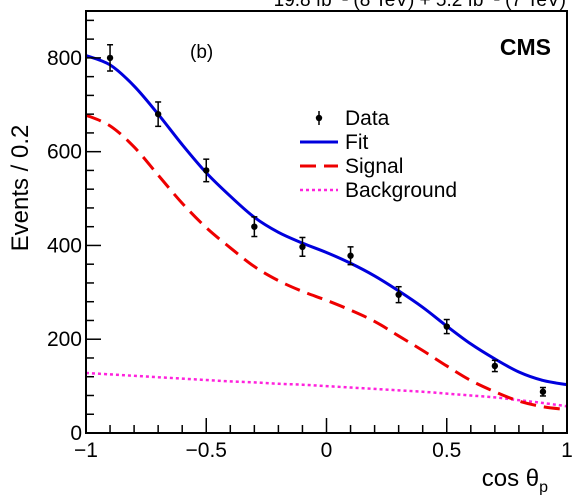  Describe the element at coordinates (374, 166) in the screenshot. I see `legend-label: Signal` at that location.